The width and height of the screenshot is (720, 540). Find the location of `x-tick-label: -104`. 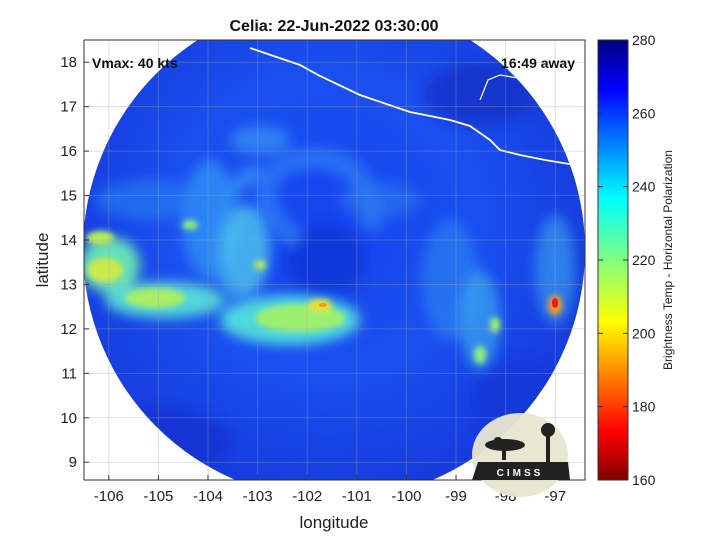

x-tick-label: -104 is located at coordinates (208, 496).